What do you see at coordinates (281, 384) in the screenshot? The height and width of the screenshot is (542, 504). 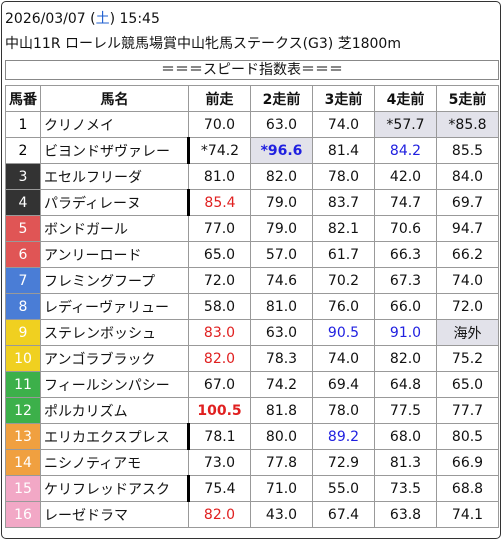 I see `speed-value: 74.2` at bounding box center [281, 384].